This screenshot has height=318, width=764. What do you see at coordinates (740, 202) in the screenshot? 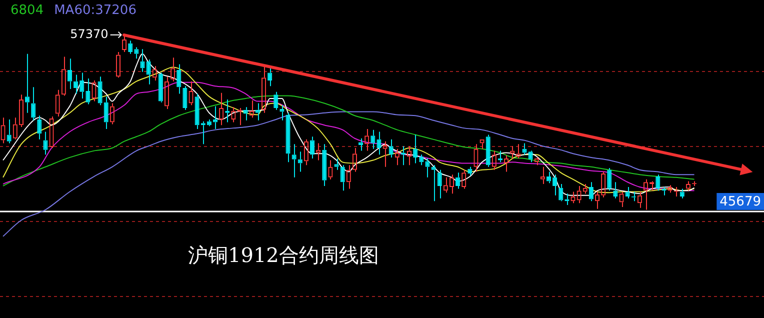
I see `annotation: 45679` at bounding box center [740, 202].